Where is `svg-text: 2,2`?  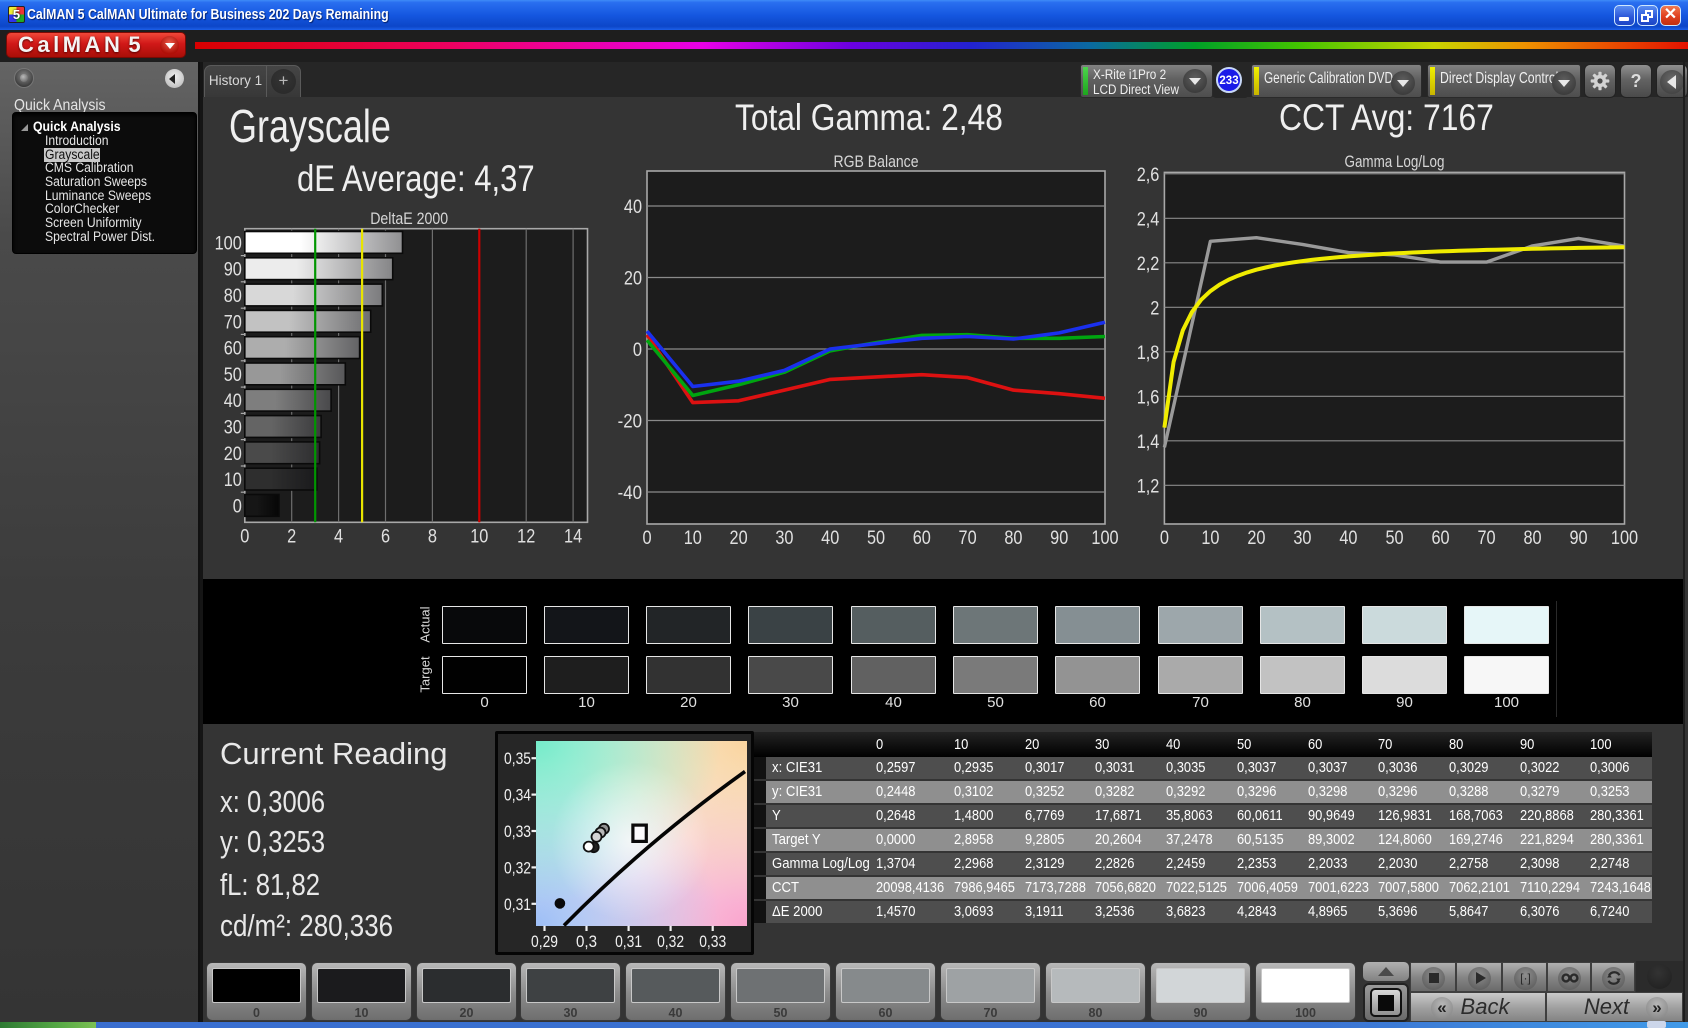
svg-text: 2,2 is located at coordinates (1148, 264).